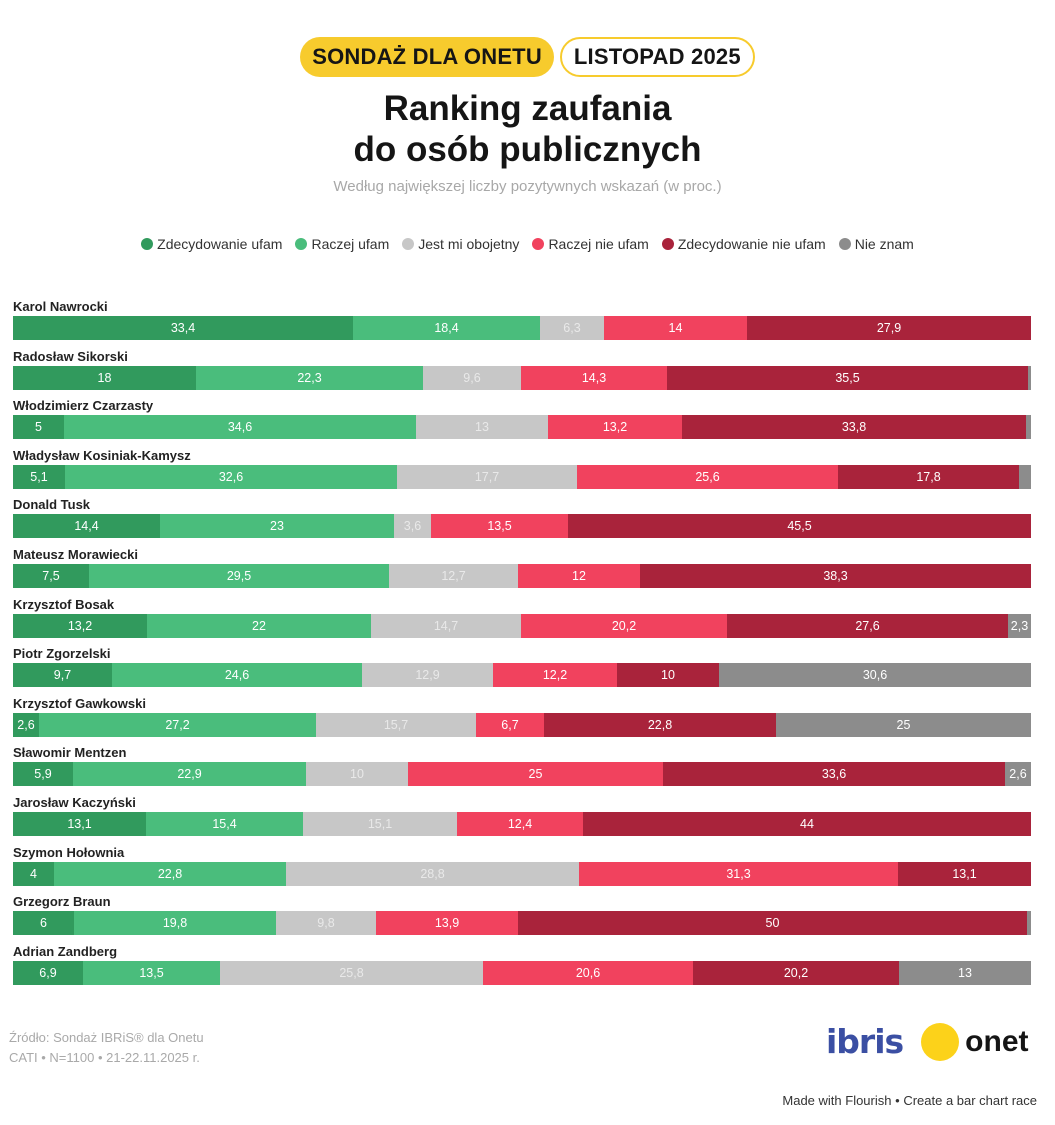 The image size is (1055, 1125). What do you see at coordinates (446, 625) in the screenshot?
I see `bar-segment: 14,7` at bounding box center [446, 625].